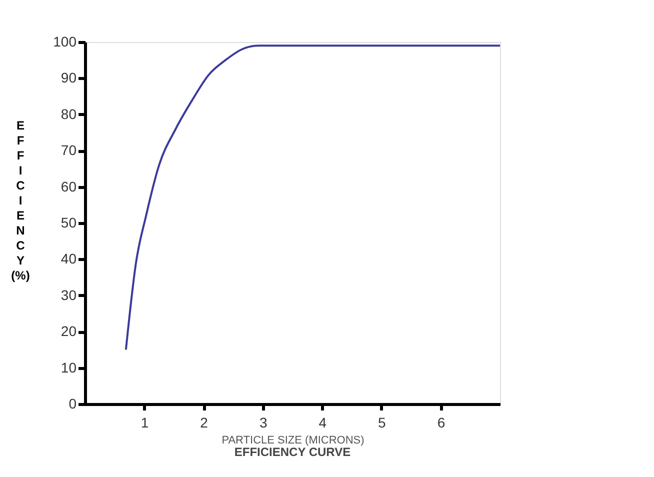  What do you see at coordinates (68, 331) in the screenshot?
I see `y-tick-label: 20` at bounding box center [68, 331].